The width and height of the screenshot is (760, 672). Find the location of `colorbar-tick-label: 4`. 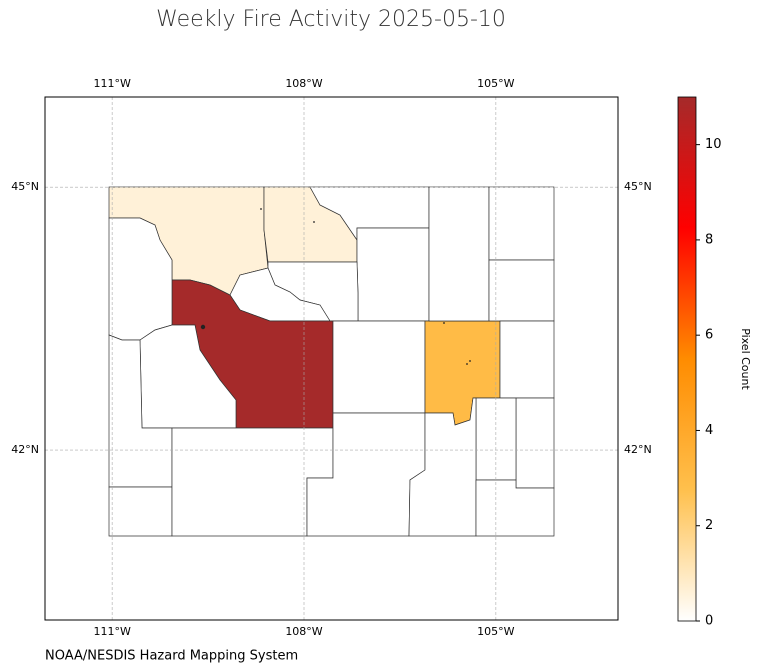

colorbar-tick-label: 4 is located at coordinates (709, 430).